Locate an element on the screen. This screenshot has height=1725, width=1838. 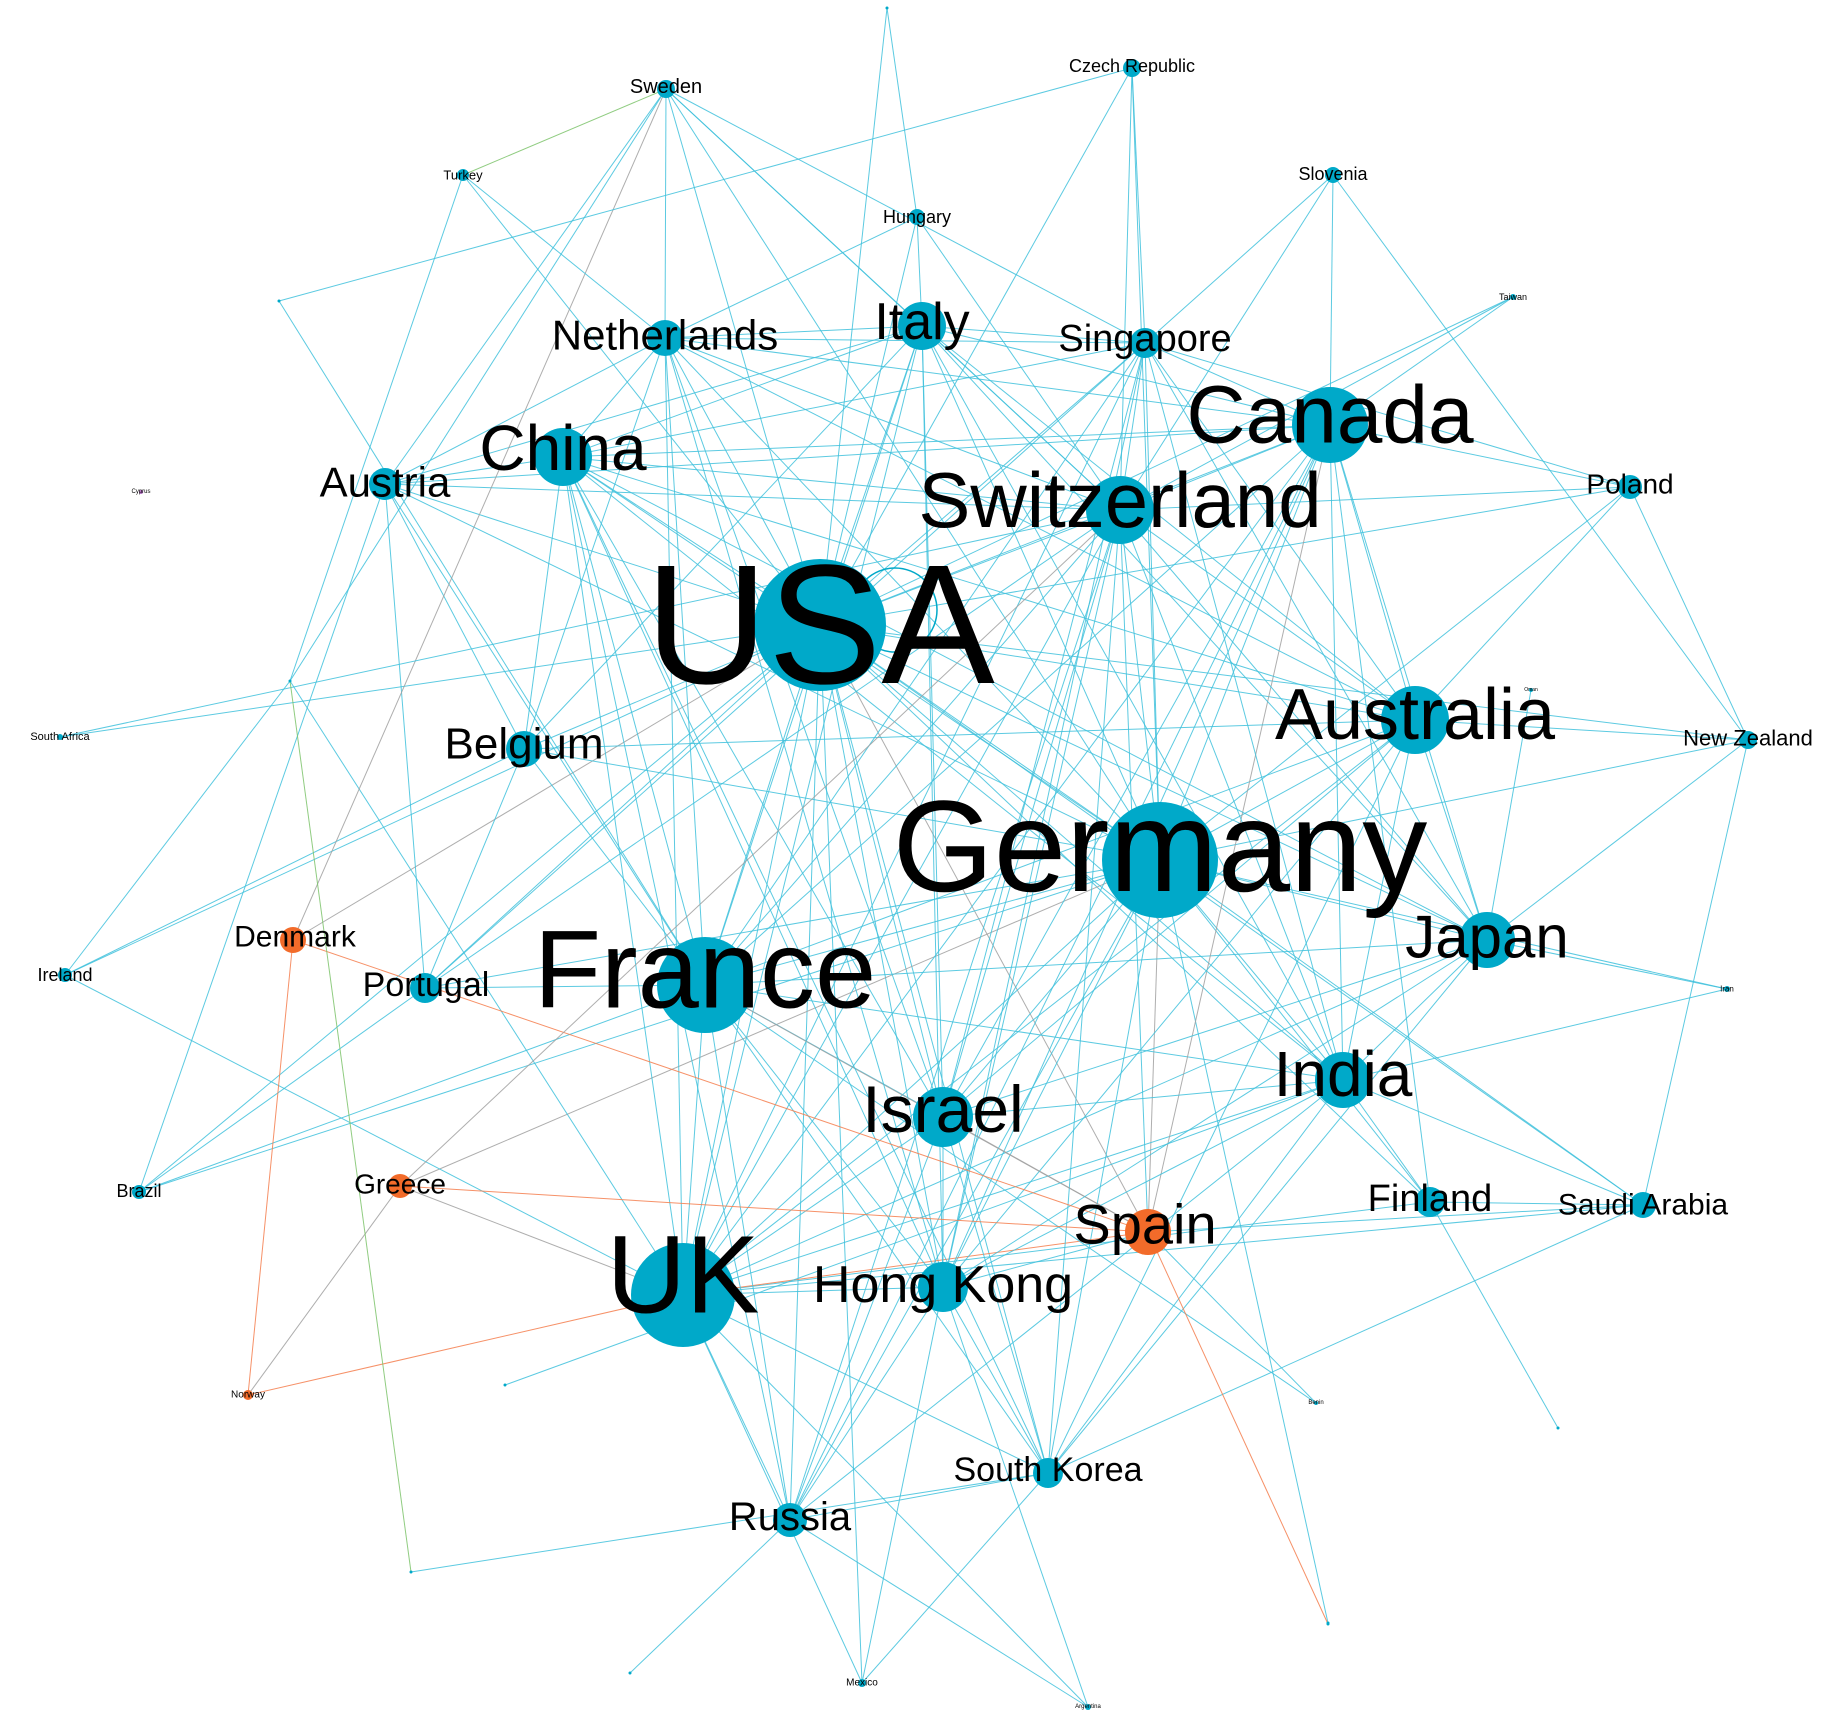
edge-japan-singapore is located at coordinates (1316, 641).